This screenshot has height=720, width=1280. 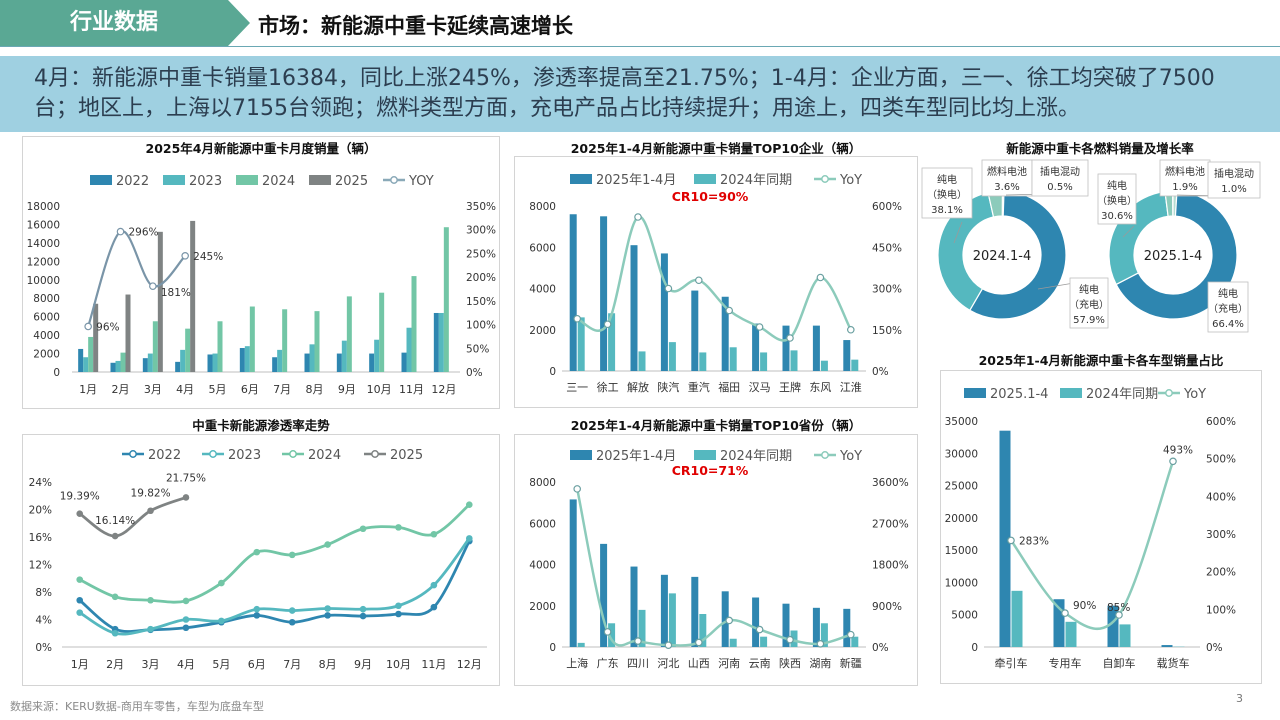 What do you see at coordinates (716, 425) in the screenshot?
I see `top10-province-title: 2025年1-4月新能源中重卡销量TOP10省份（辆）` at bounding box center [716, 425].